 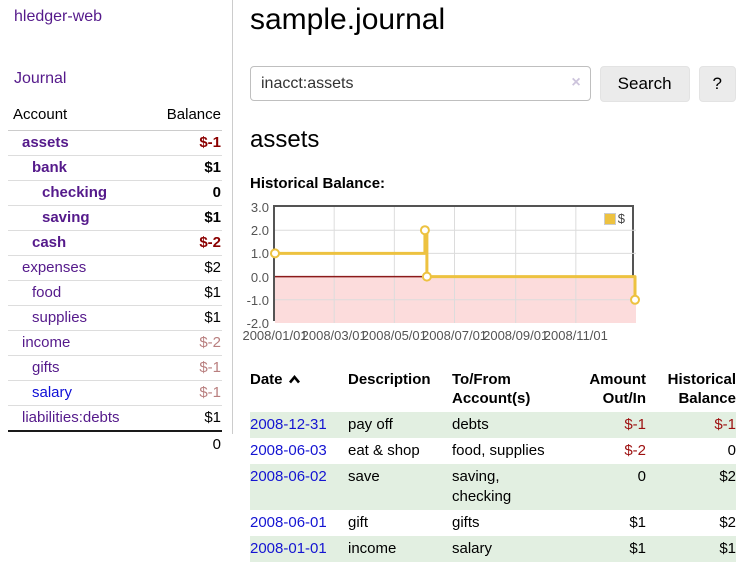 I want to click on account-link-assets: assets, so click(x=45, y=142).